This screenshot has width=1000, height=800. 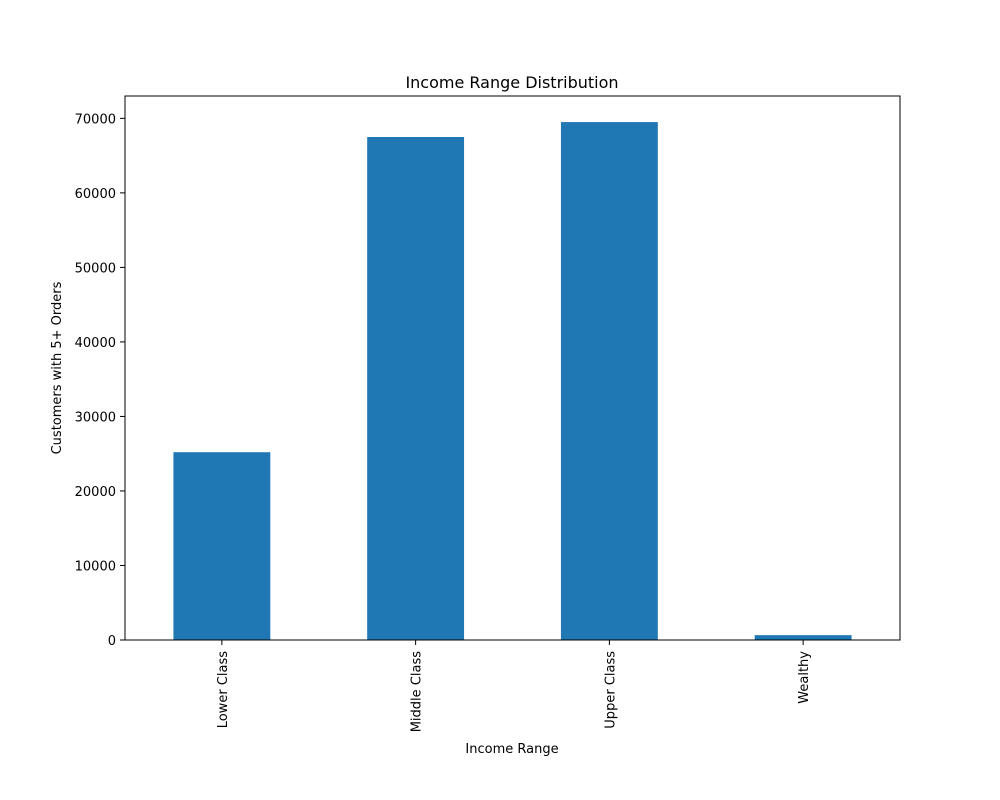 What do you see at coordinates (95, 268) in the screenshot?
I see `y-tick-label: 50000` at bounding box center [95, 268].